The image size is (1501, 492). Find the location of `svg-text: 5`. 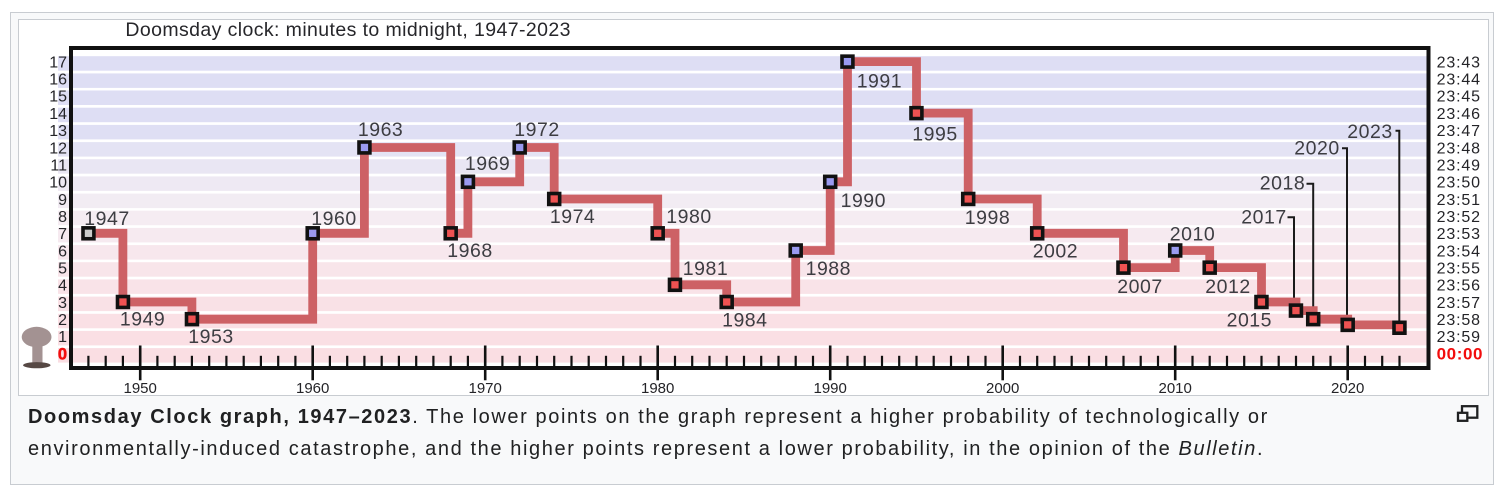

svg-text: 5 is located at coordinates (62, 268).